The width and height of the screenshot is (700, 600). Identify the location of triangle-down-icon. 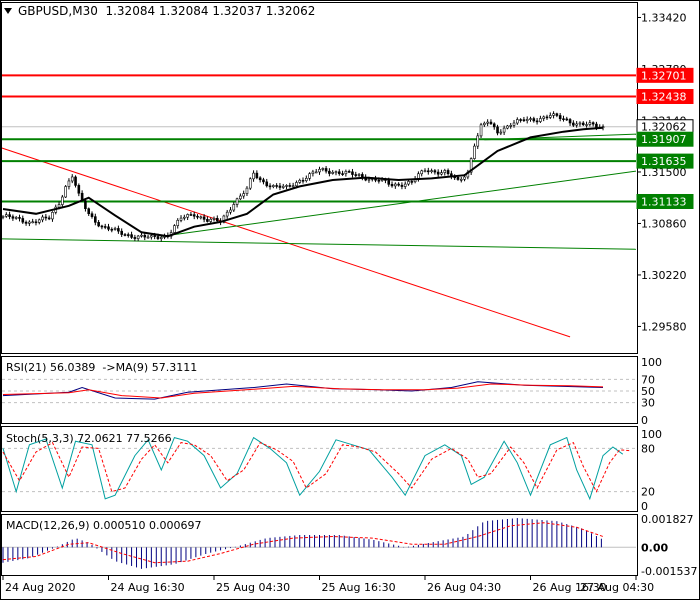
(8, 11).